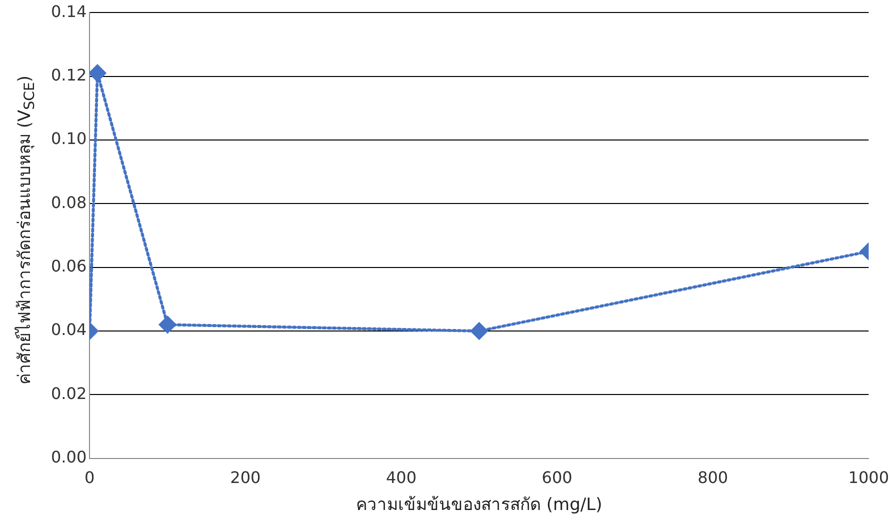  I want to click on x-axis-title: ความเข้มข้นของสารสกัด (mg/L), so click(479, 505).